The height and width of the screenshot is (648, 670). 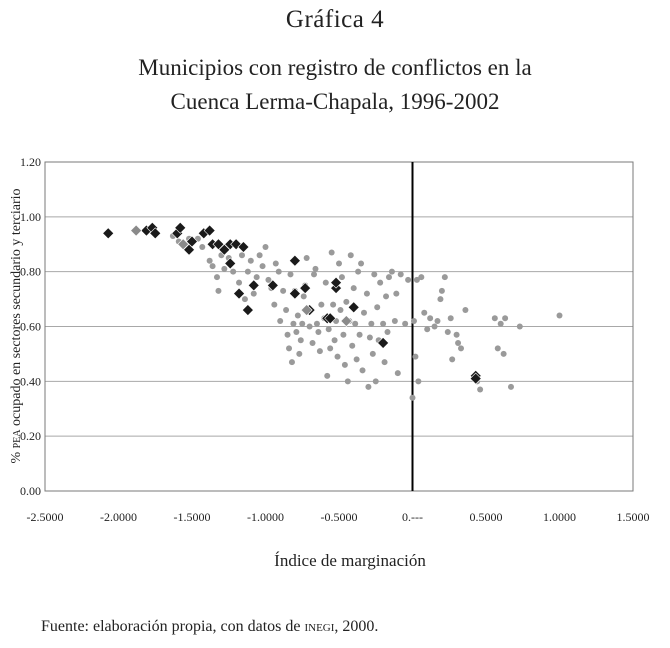 I want to click on x-tick-label: -2.0000, so click(x=118, y=517).